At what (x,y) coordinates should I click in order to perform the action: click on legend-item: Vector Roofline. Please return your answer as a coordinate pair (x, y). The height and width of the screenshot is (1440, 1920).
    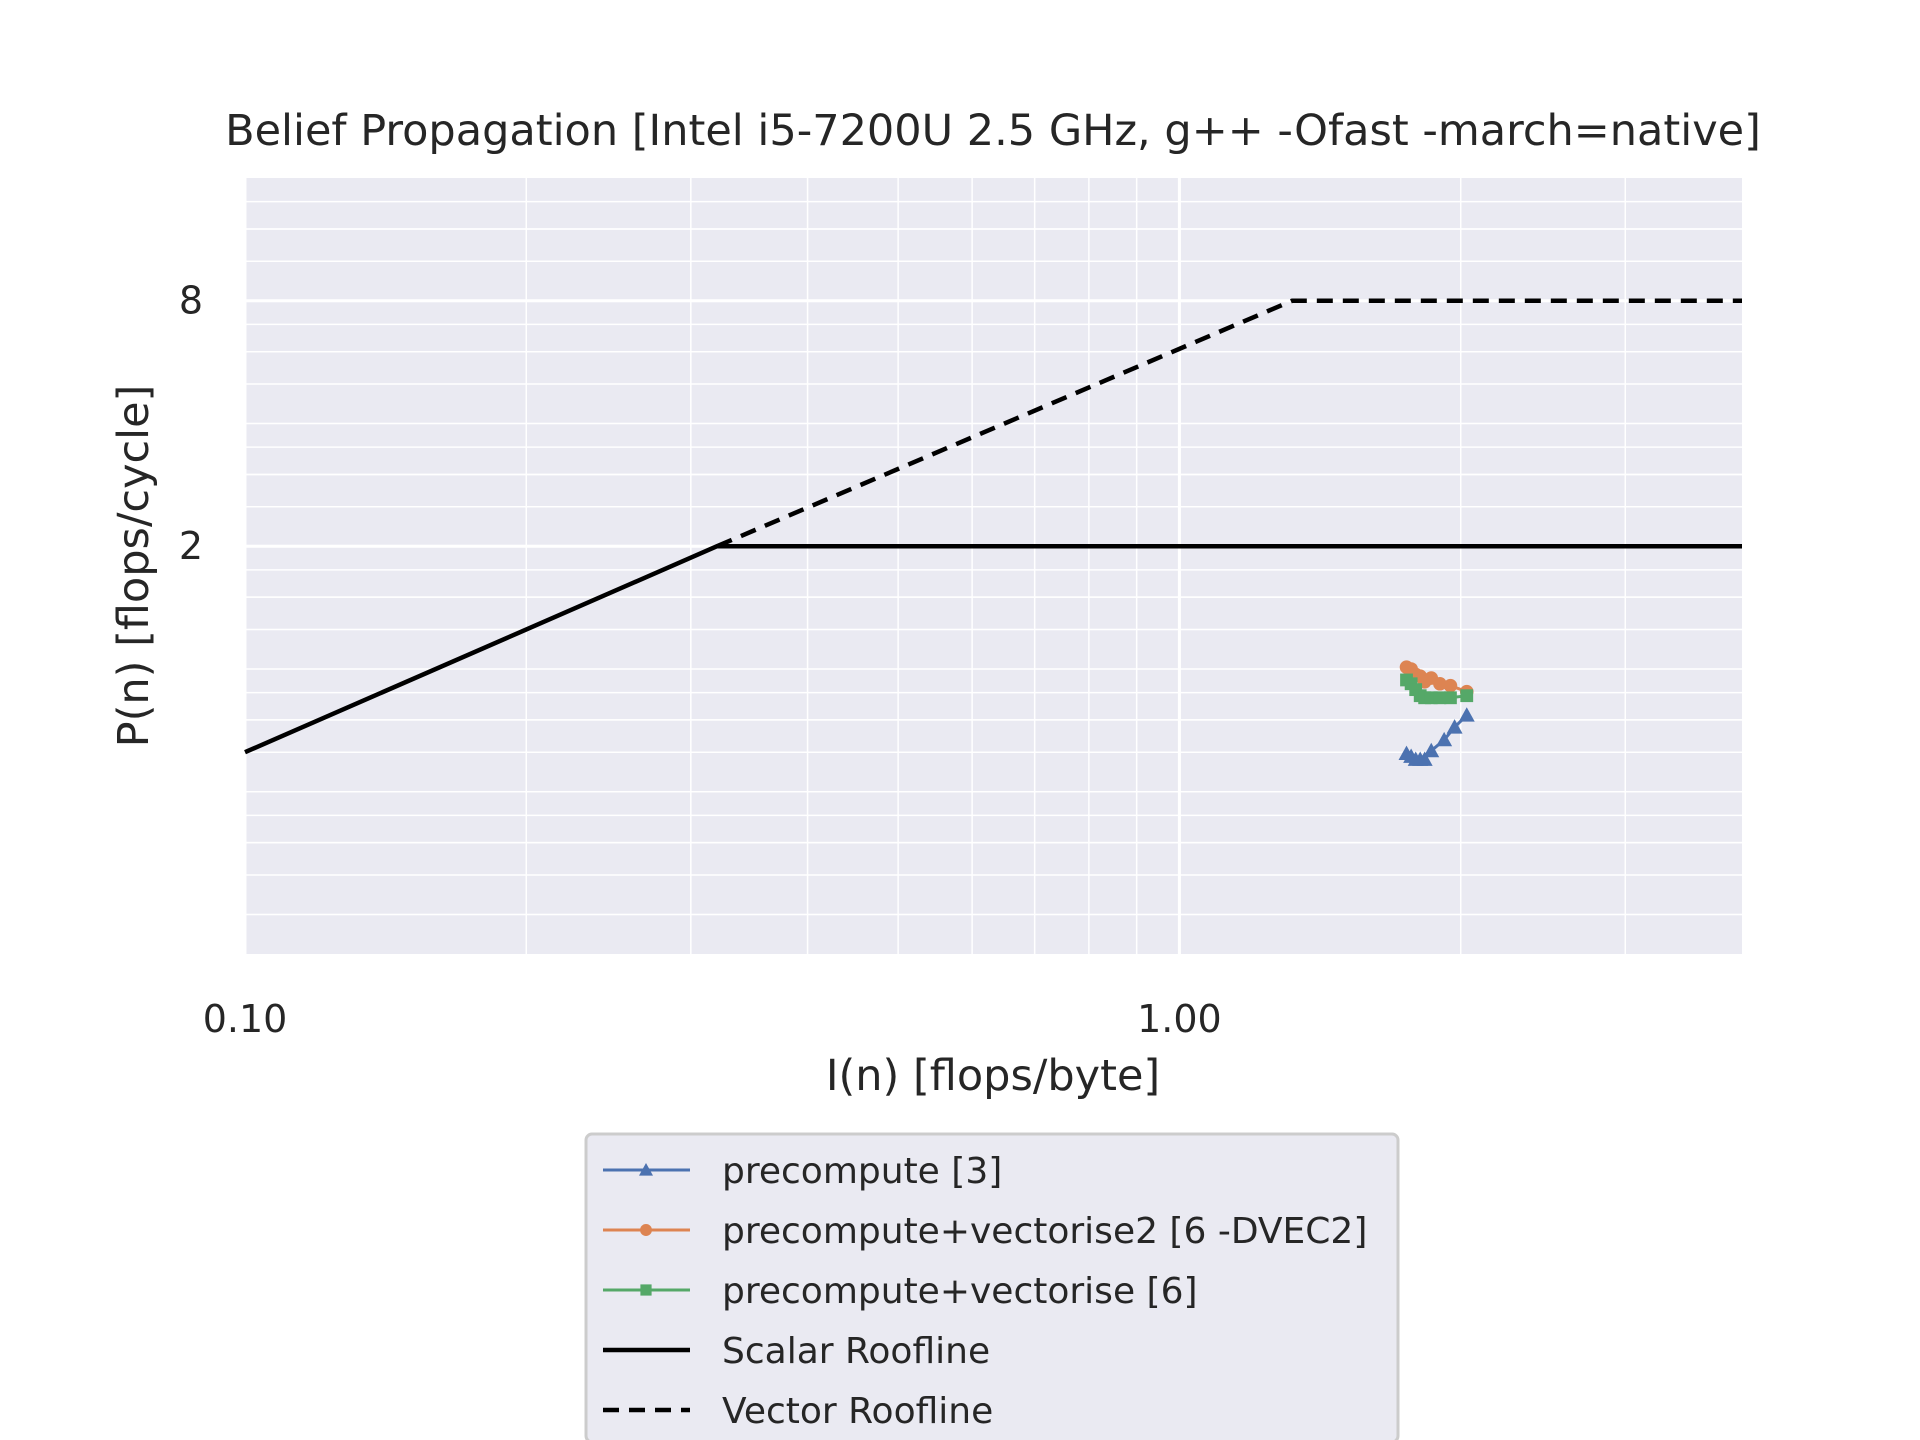
    Looking at the image, I should click on (798, 1411).